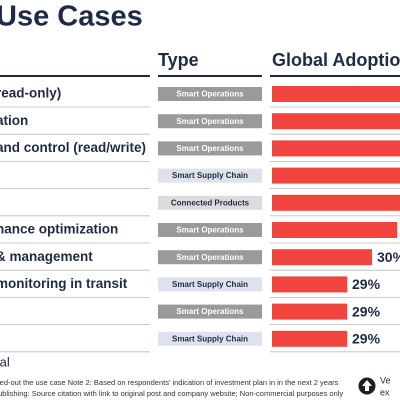  I want to click on category-label: & management, so click(46, 256).